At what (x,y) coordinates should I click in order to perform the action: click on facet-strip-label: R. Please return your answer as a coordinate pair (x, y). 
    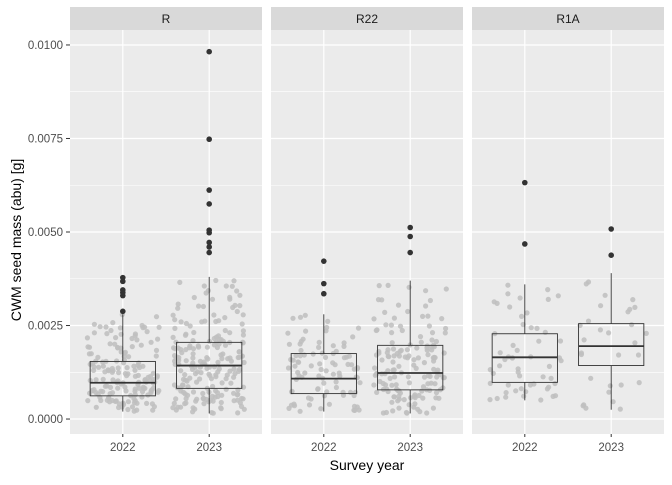
    Looking at the image, I should click on (166, 19).